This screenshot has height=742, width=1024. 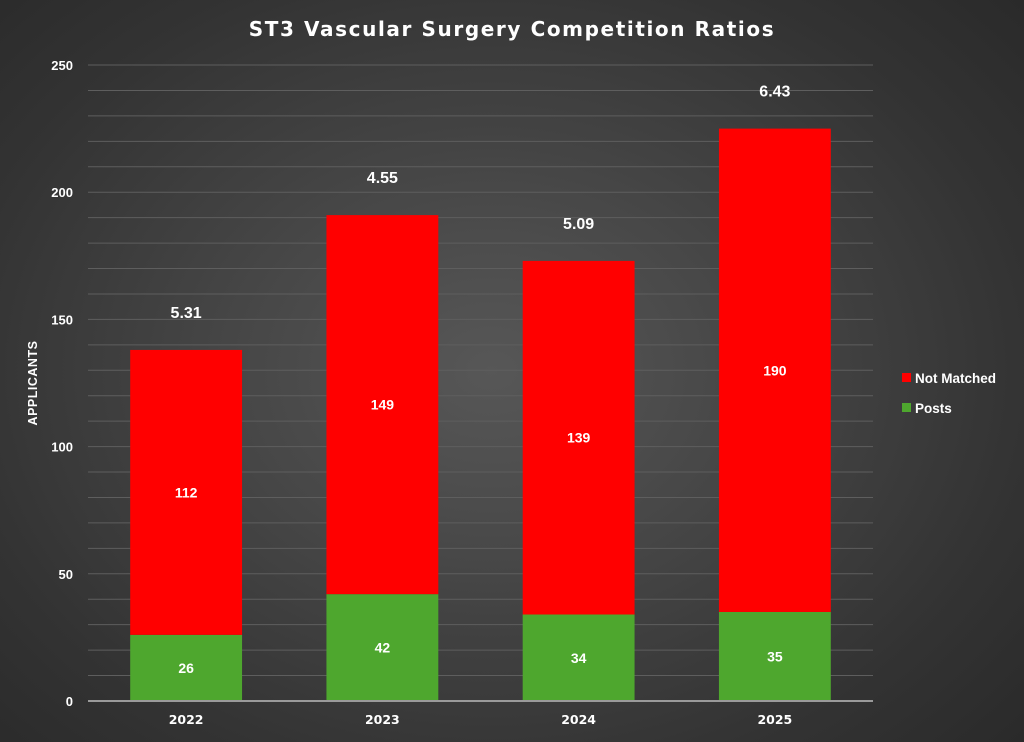 I want to click on data-label-not-matched: 112, so click(x=186, y=492).